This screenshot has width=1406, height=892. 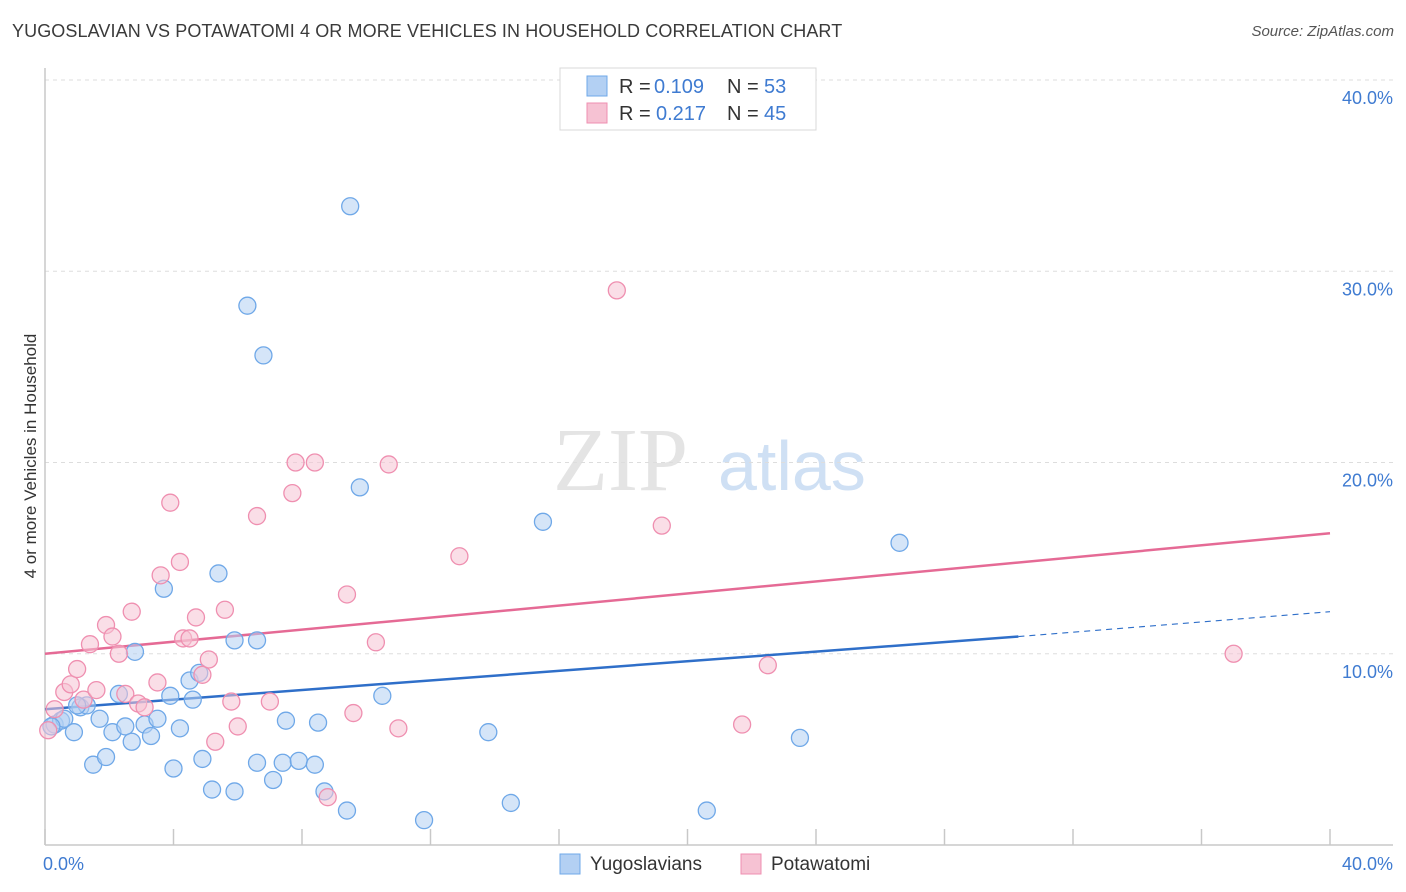 I want to click on stats-legend: R = 0.109 N = 53 R = 0.217 N = 45, so click(x=688, y=99).